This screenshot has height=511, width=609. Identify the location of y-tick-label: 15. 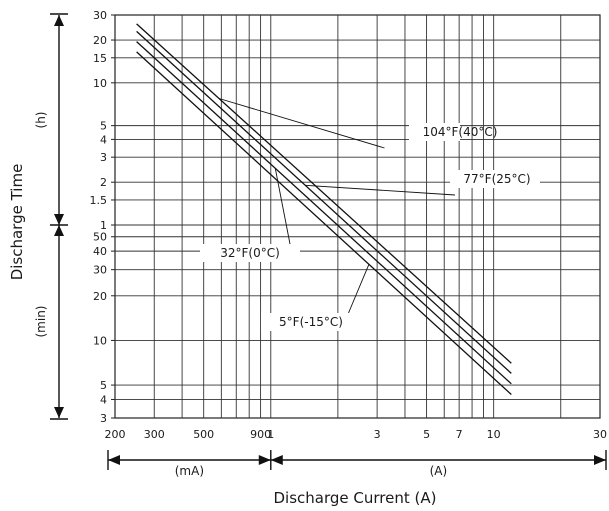
(100, 58).